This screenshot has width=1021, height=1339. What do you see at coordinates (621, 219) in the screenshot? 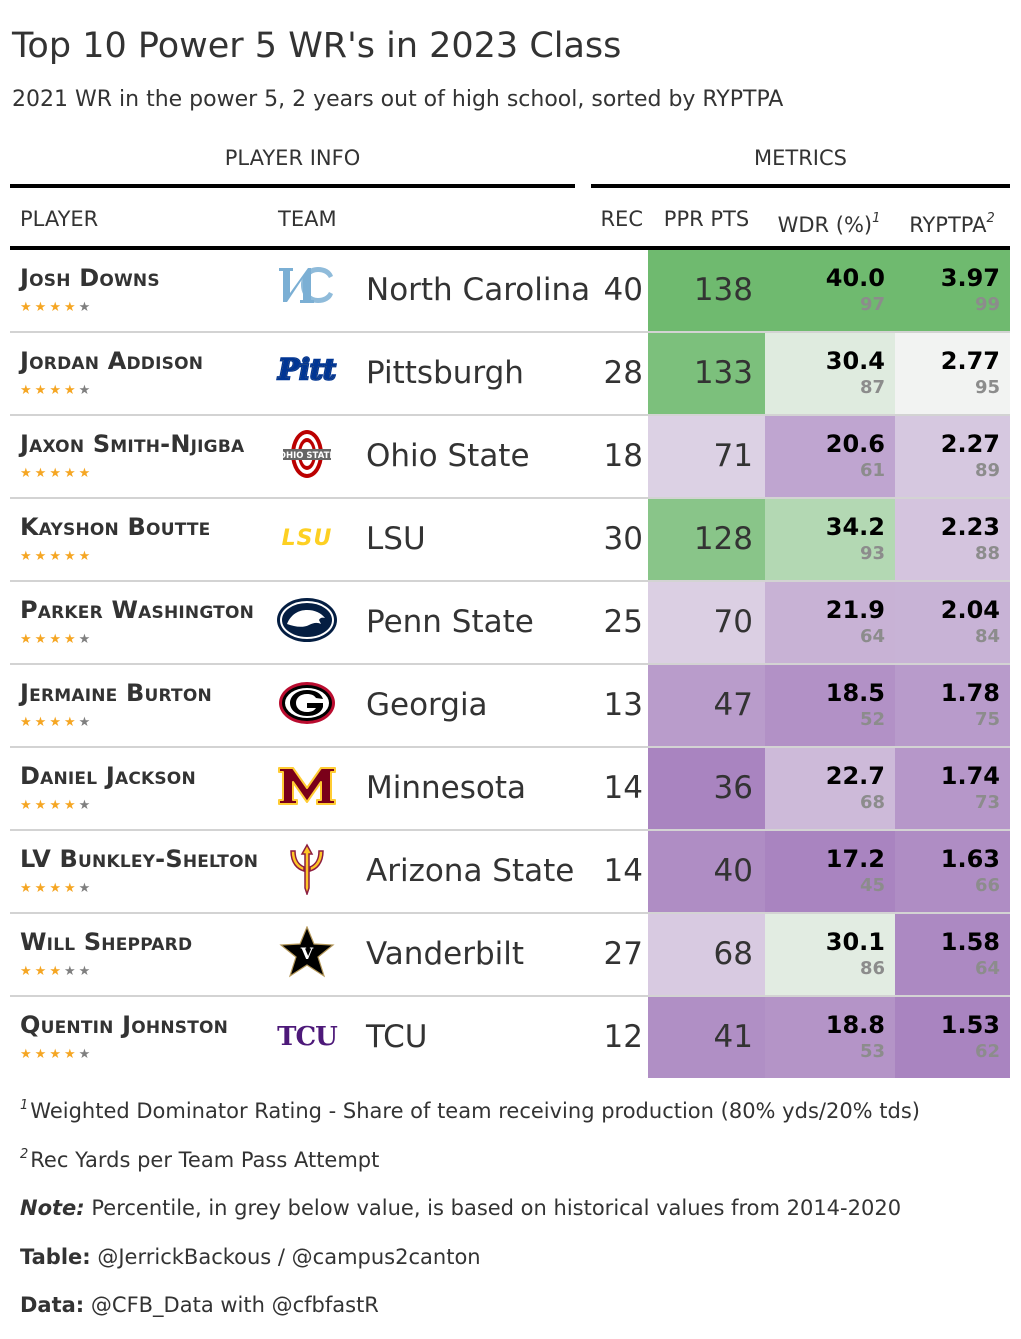
I see `column-header-rec: REC` at bounding box center [621, 219].